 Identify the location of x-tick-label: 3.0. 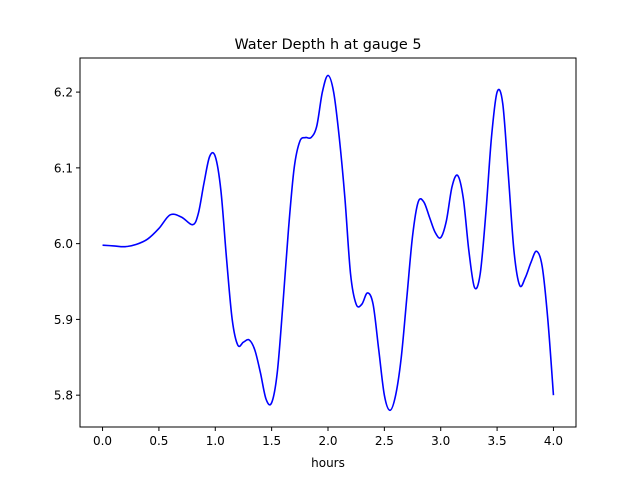
(440, 441).